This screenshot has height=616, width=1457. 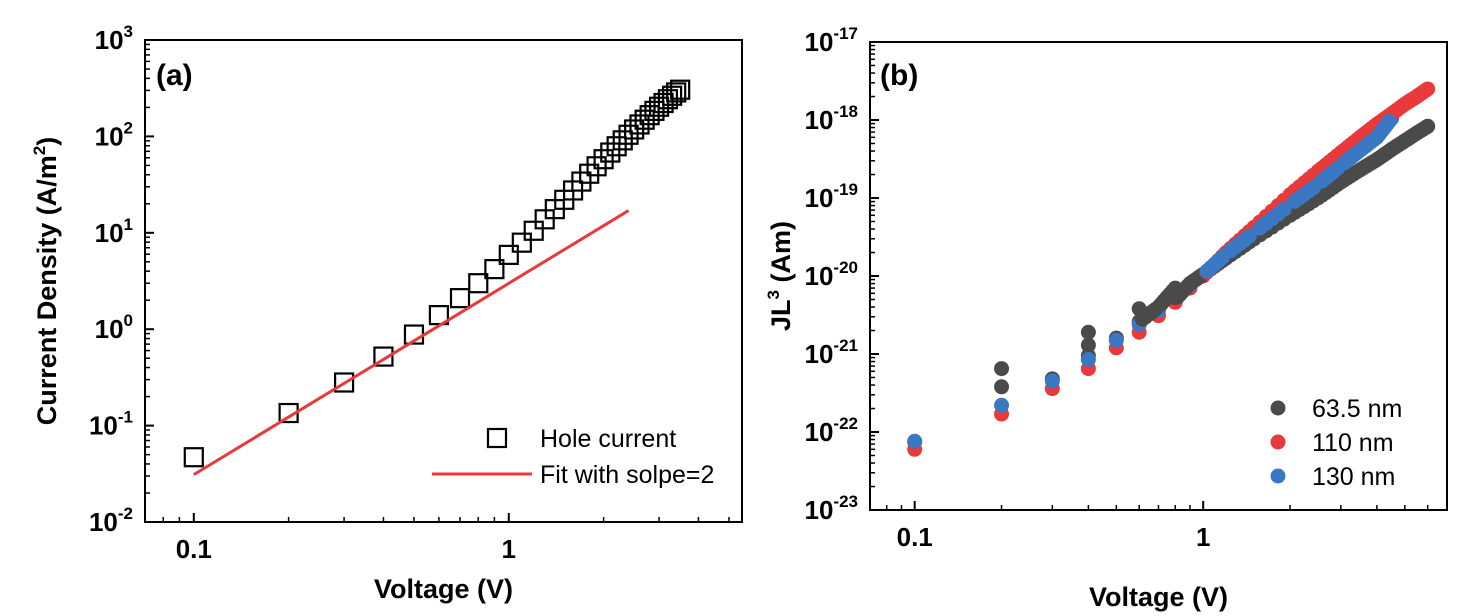 What do you see at coordinates (773, 294) in the screenshot?
I see `y-axis-label-sup: 3` at bounding box center [773, 294].